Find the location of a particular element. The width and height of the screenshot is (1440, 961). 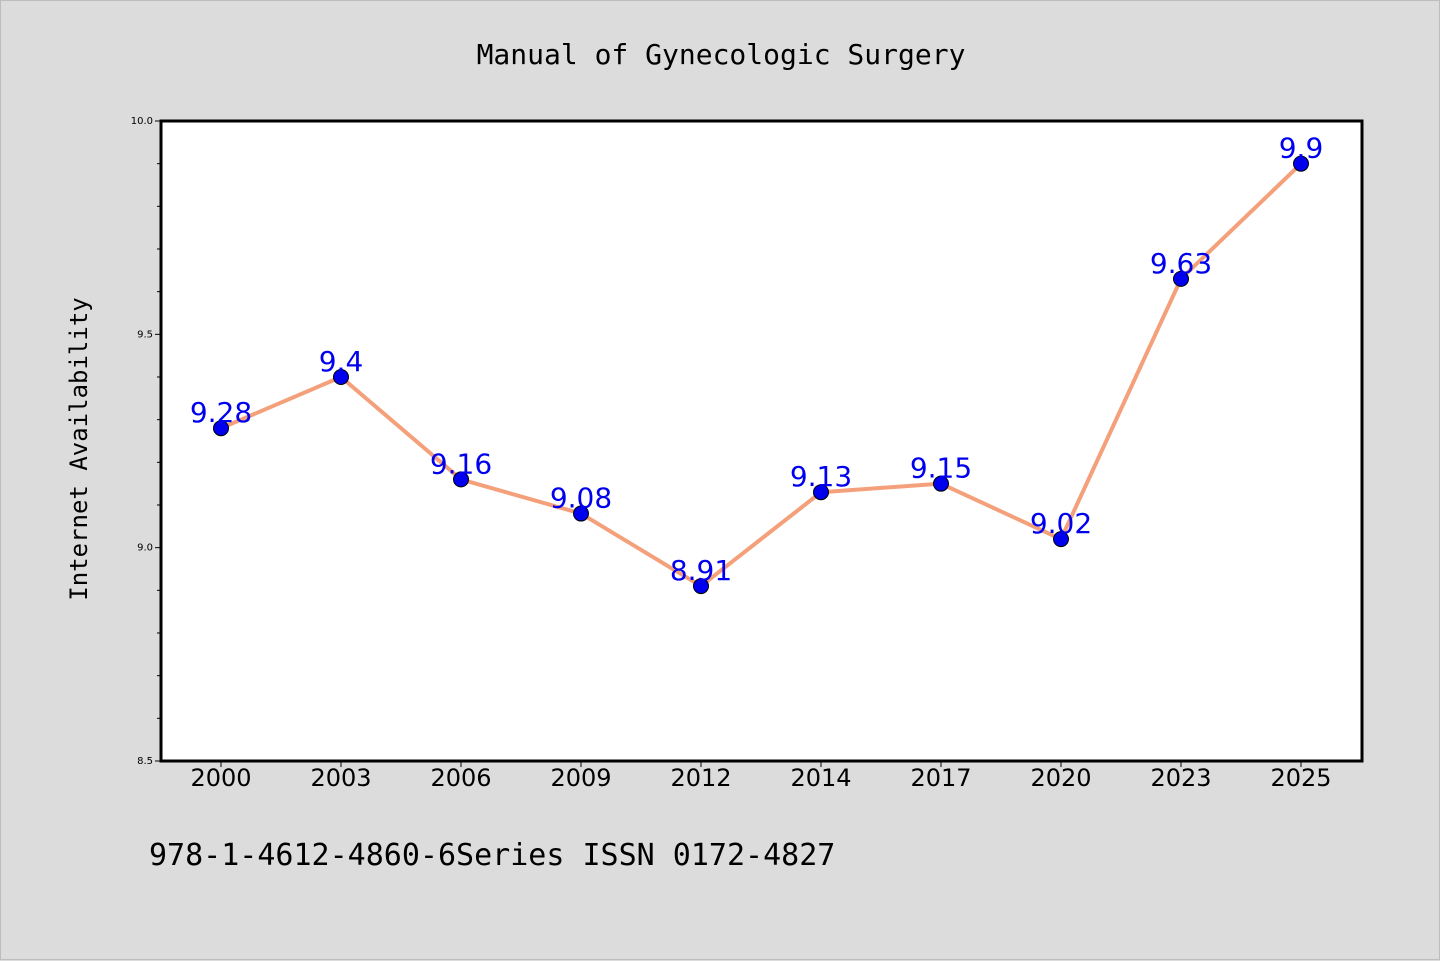

x-tick-label: 2017 is located at coordinates (940, 778).